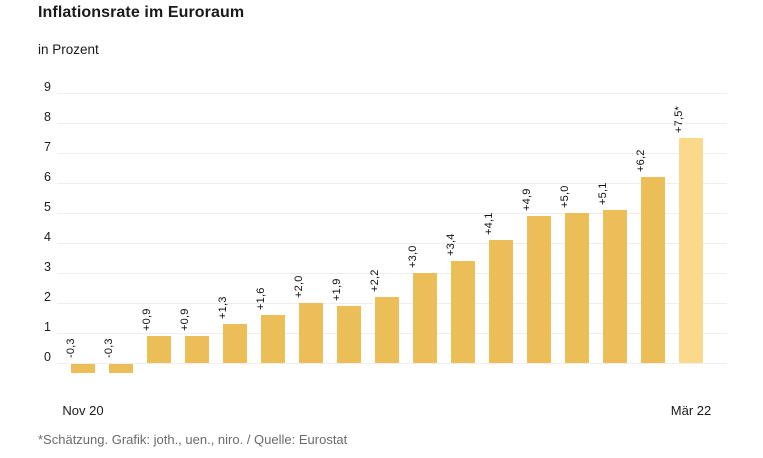  I want to click on x-axis-label-start: Nov 20, so click(83, 410).